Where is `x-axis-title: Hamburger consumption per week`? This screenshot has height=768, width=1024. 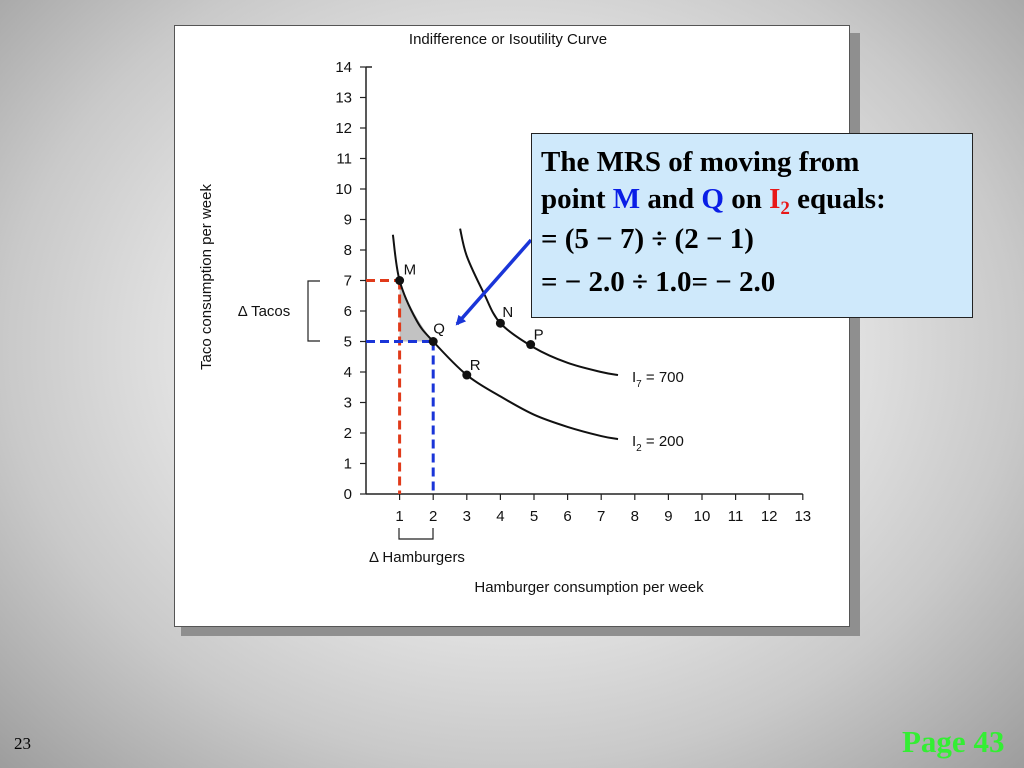 x-axis-title: Hamburger consumption per week is located at coordinates (589, 587).